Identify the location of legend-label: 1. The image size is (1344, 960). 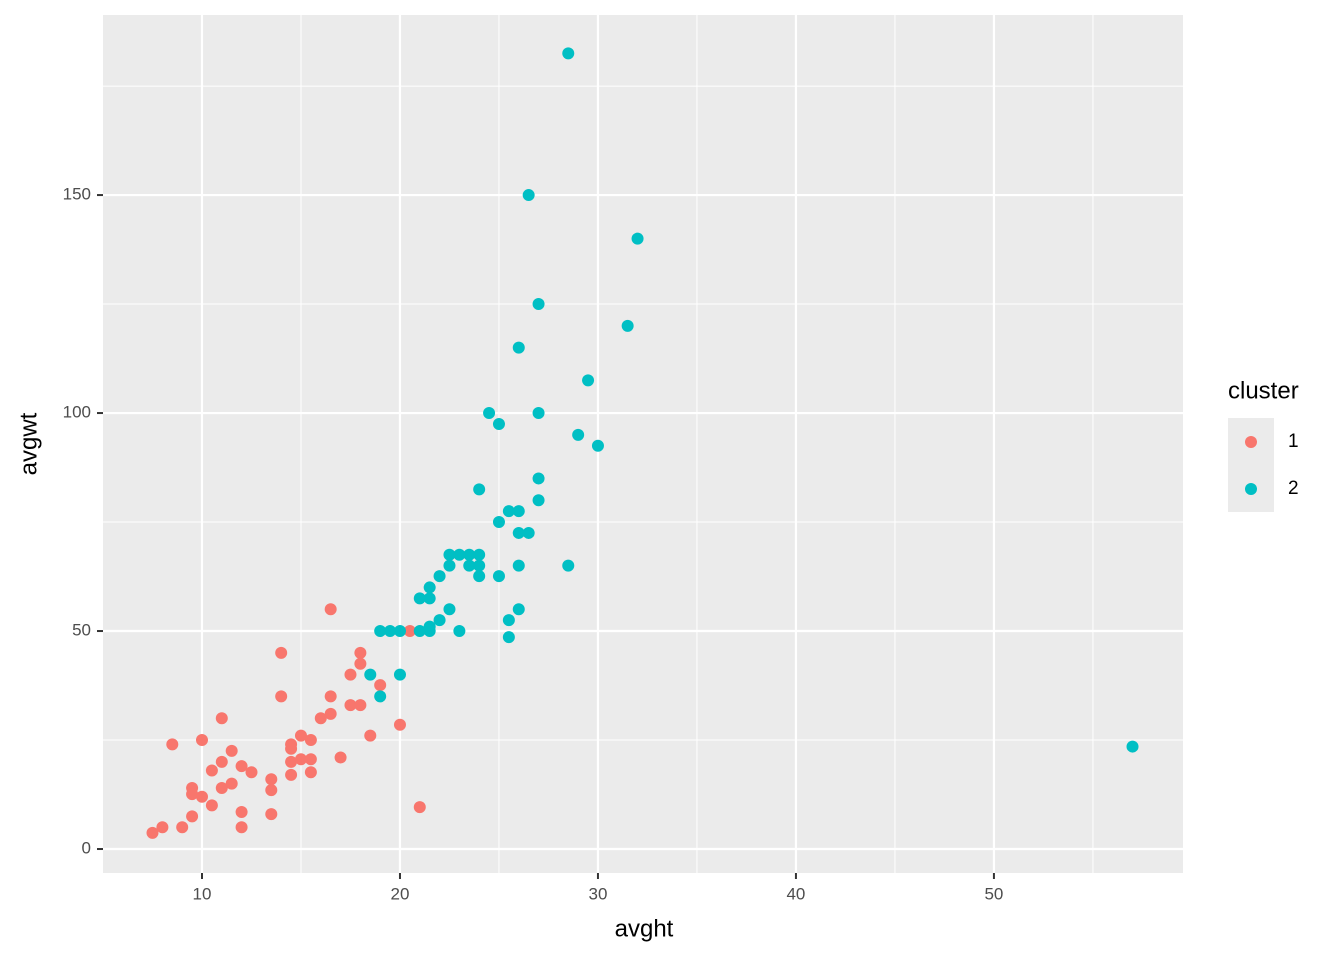
(1293, 441).